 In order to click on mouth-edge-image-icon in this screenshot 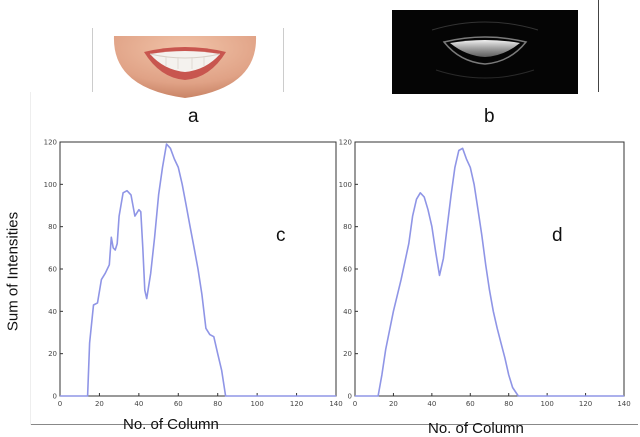, I will do `click(485, 50)`.